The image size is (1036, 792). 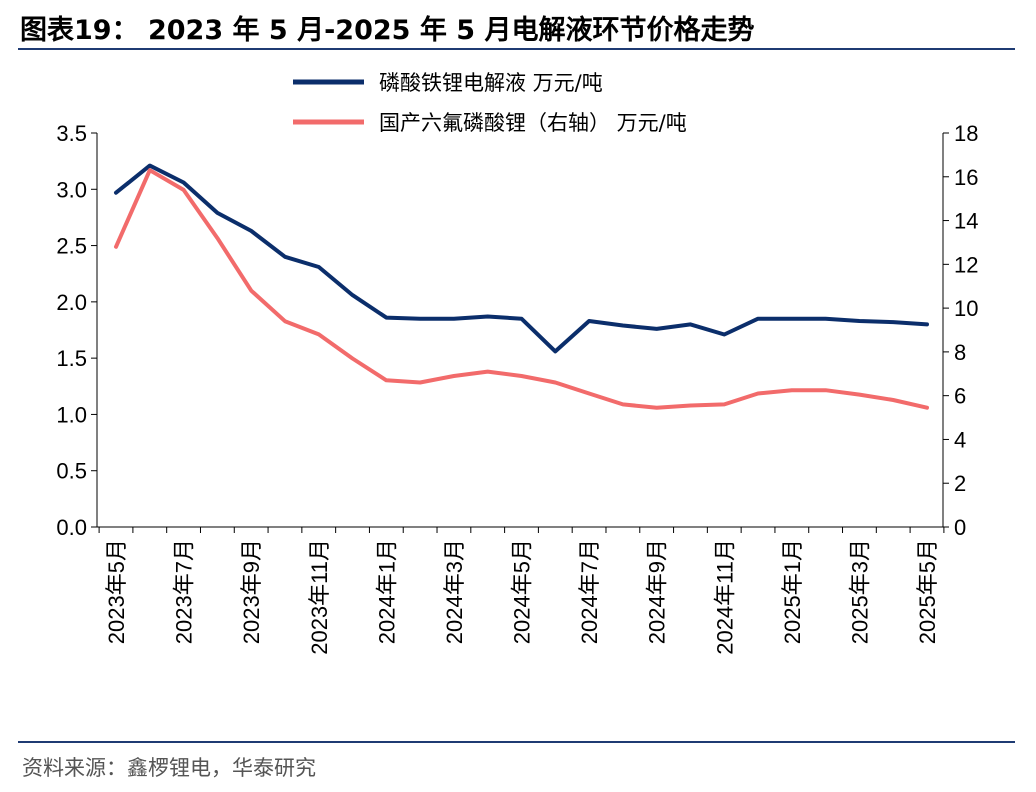 What do you see at coordinates (966, 221) in the screenshot?
I see `right-tick-label: 14` at bounding box center [966, 221].